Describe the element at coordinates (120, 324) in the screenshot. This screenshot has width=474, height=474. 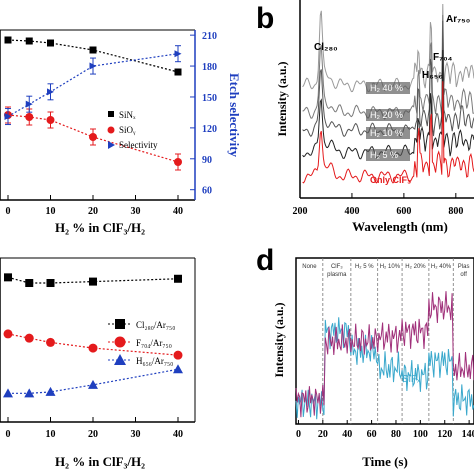
I see `legend-marker-cl` at that location.